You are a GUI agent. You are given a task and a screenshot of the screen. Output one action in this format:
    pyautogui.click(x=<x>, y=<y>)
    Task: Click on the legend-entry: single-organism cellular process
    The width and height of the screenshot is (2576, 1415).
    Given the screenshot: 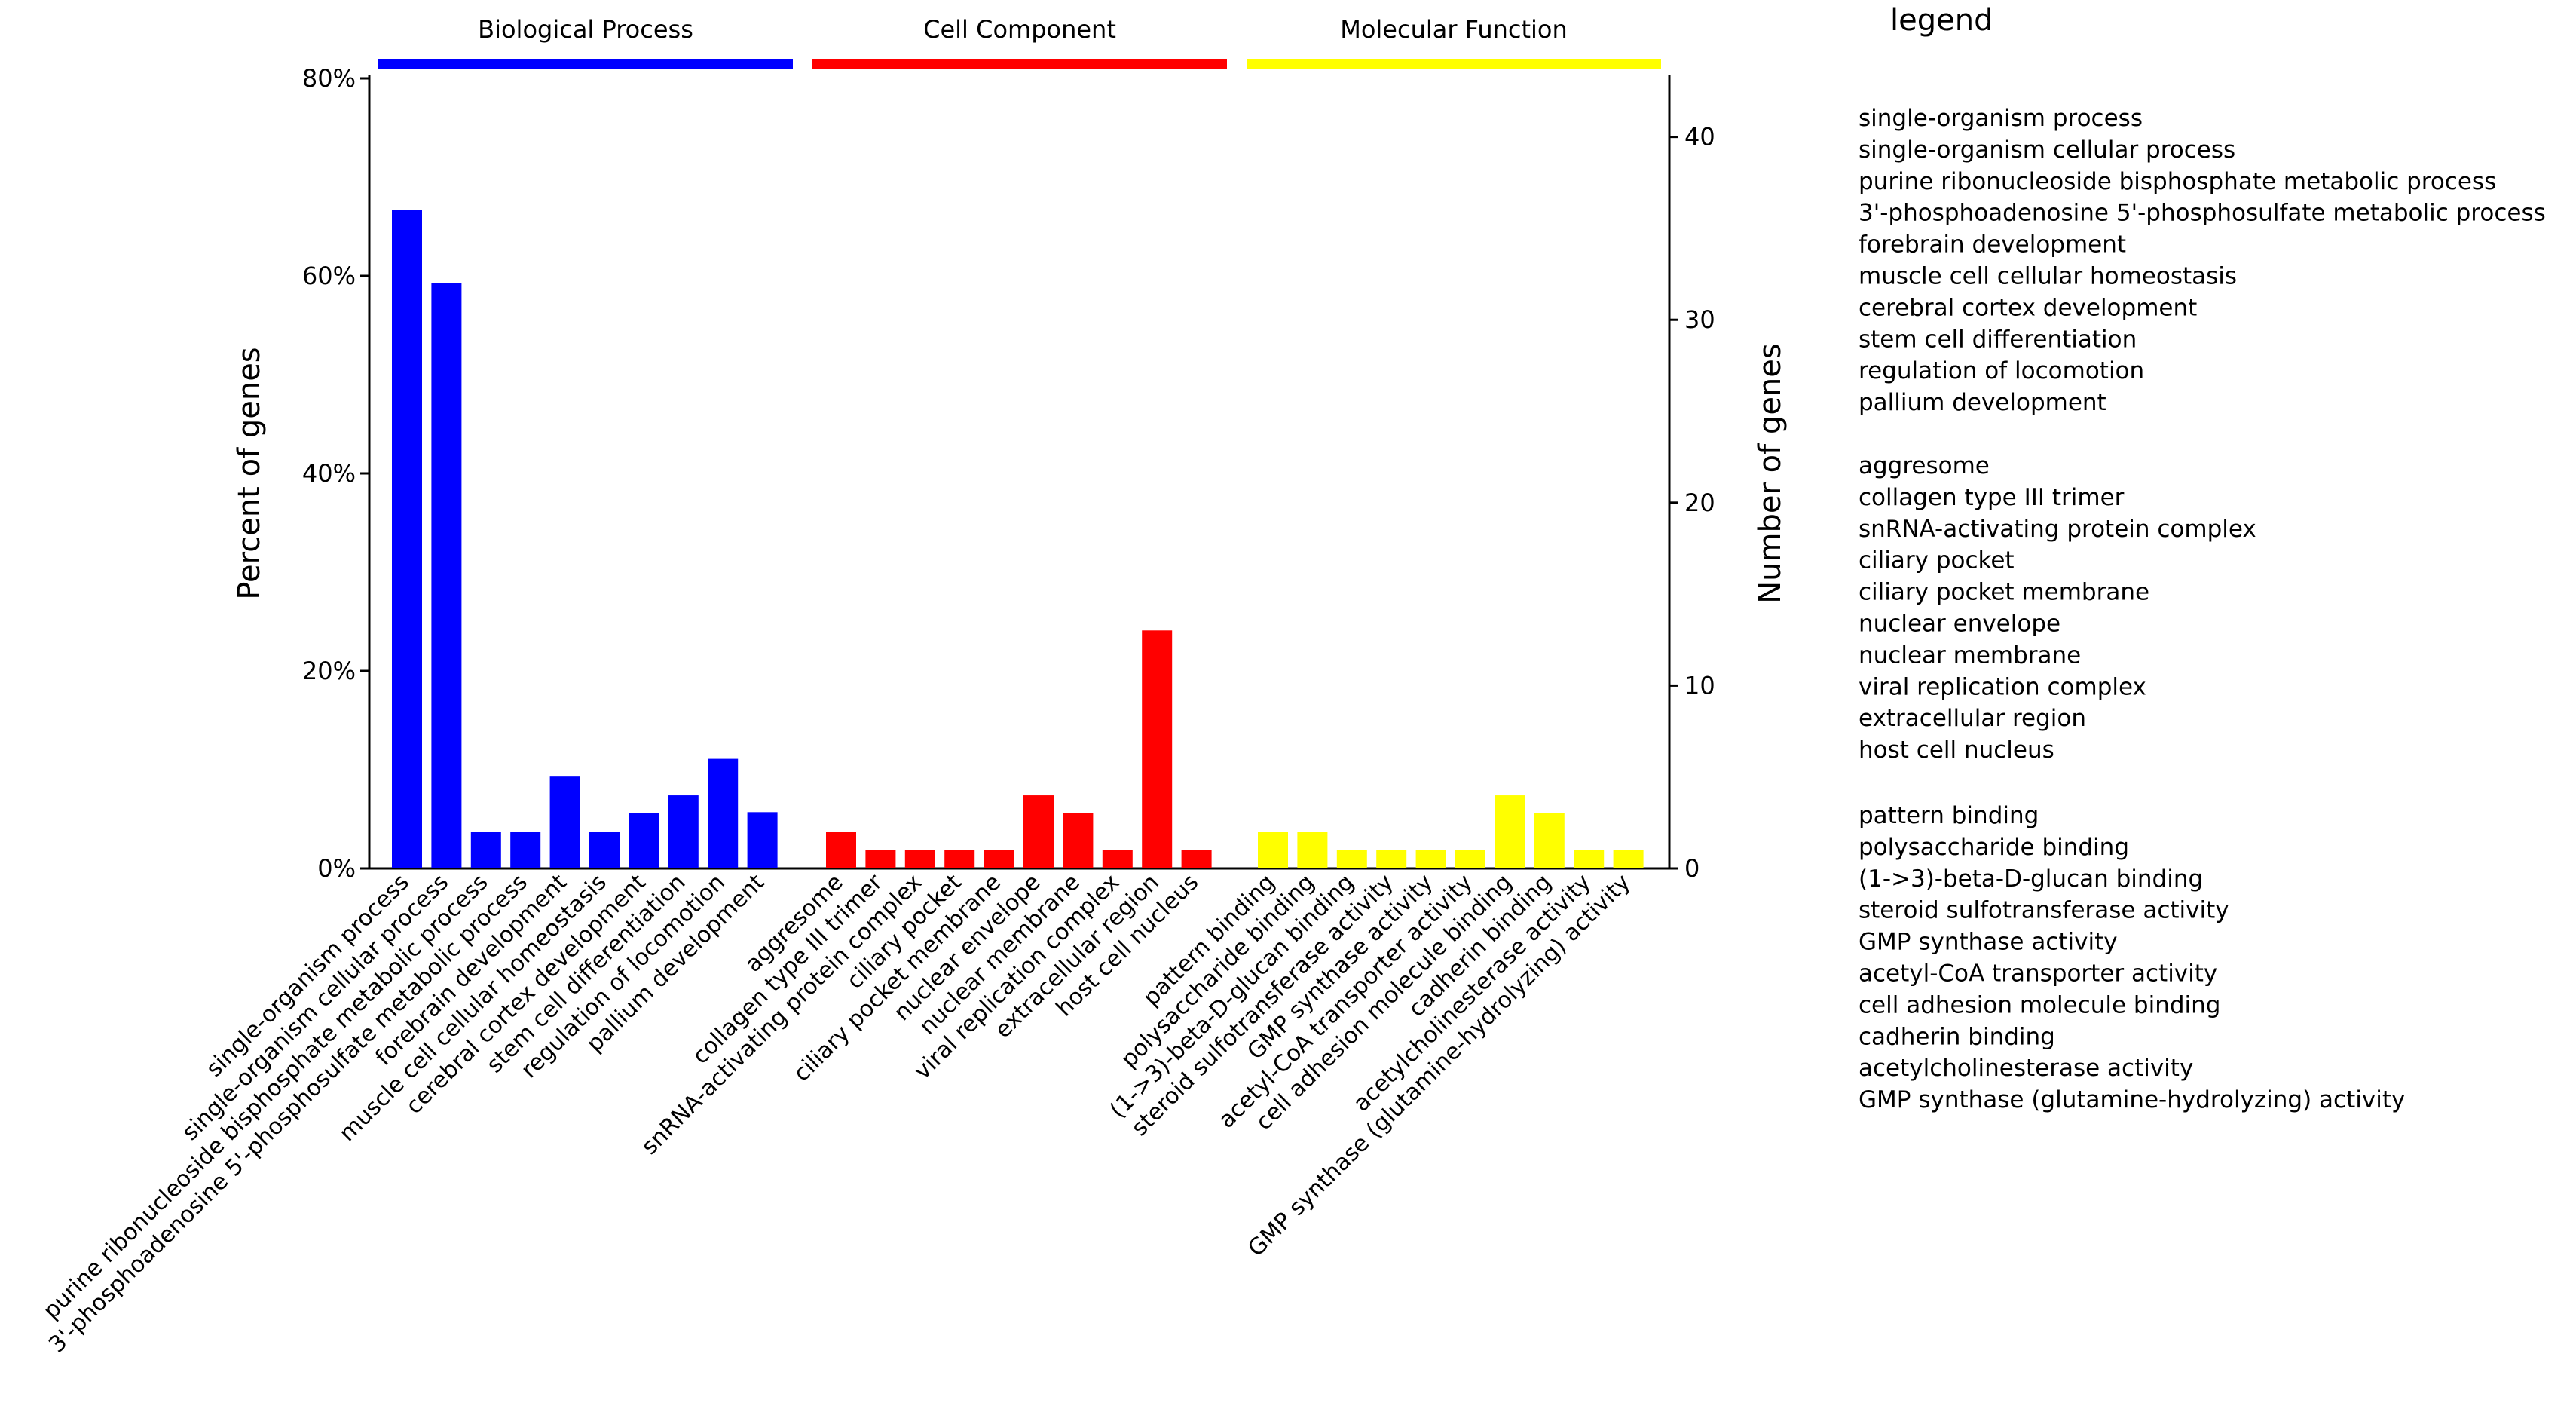 What is the action you would take?
    pyautogui.click(x=2047, y=150)
    